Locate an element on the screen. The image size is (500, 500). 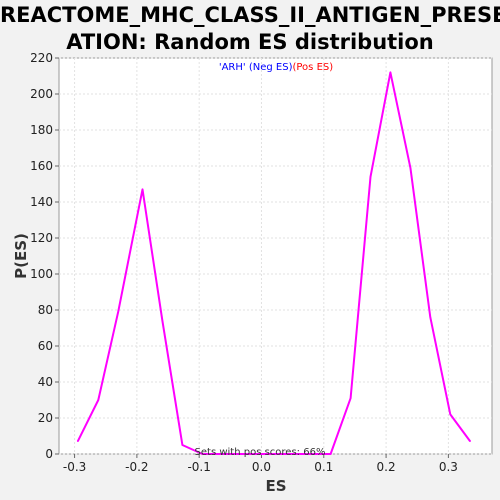
x-axis: -0.3 -0.2 -0.1 0.0 0.1 0.2 0.3 is located at coordinates (260, 464).